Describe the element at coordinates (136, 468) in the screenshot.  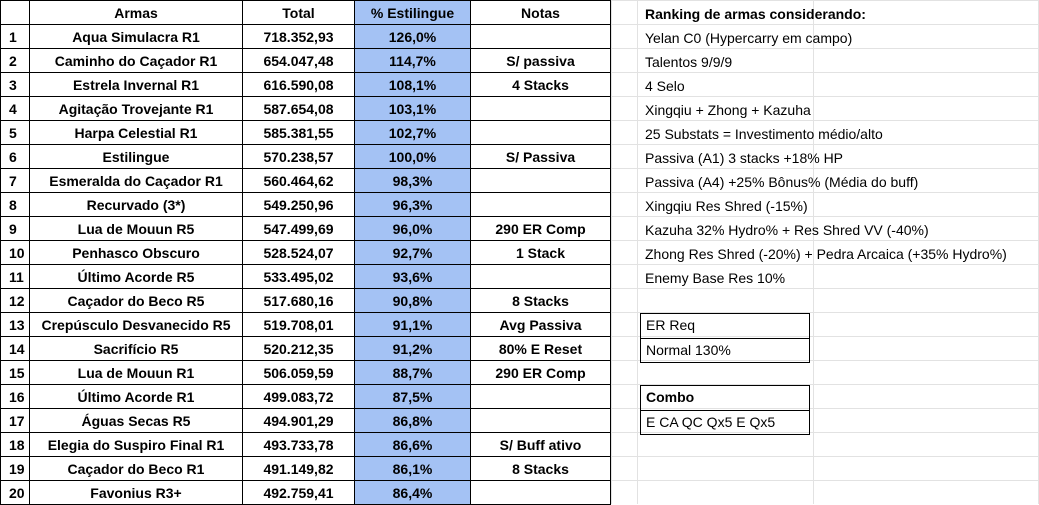
I see `row-weapon: Caçador do Beco R1` at that location.